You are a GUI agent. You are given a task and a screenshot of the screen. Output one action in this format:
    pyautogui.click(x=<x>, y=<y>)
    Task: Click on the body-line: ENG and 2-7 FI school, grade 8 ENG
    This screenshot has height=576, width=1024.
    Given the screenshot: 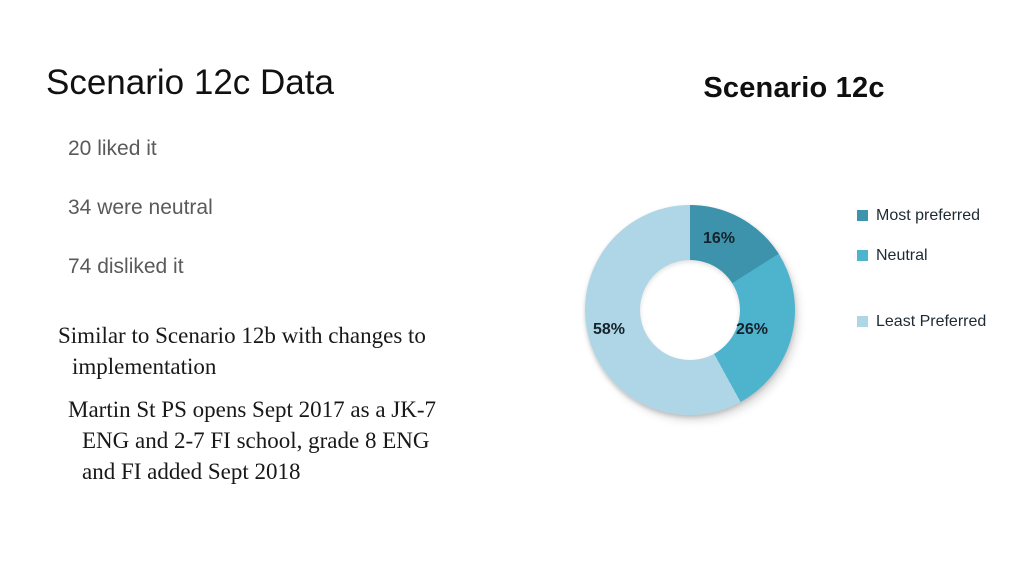 What is the action you would take?
    pyautogui.click(x=256, y=440)
    